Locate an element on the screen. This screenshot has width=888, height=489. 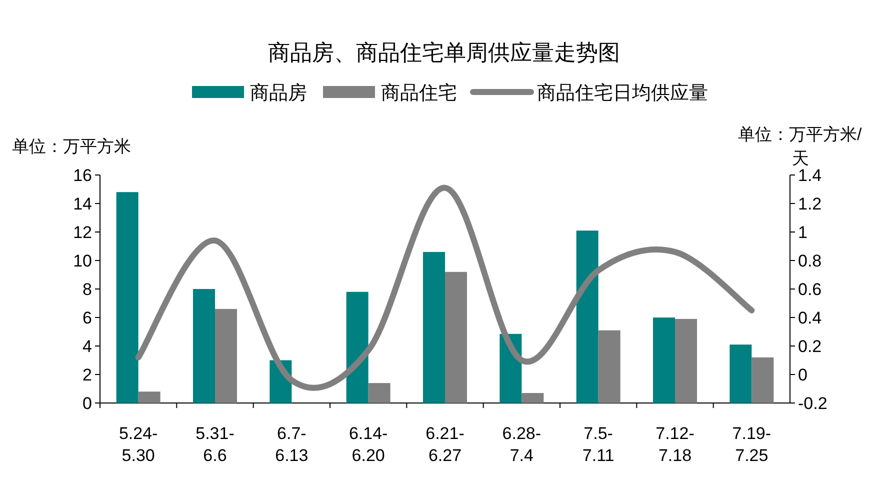
x-tick-label: 6.28- 7.4 is located at coordinates (522, 444).